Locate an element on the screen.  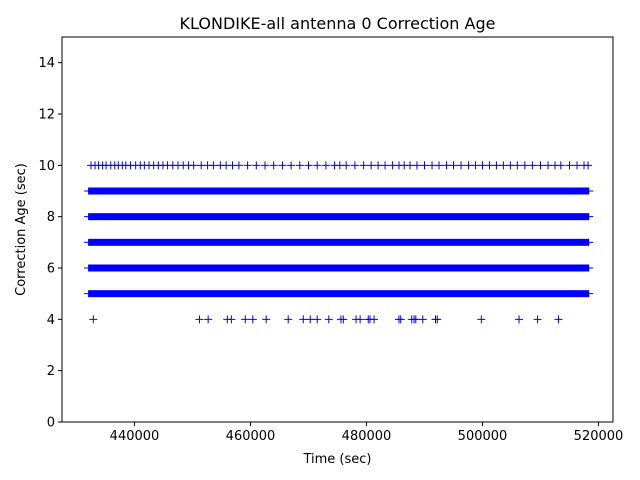
data-band-y7 is located at coordinates (339, 242).